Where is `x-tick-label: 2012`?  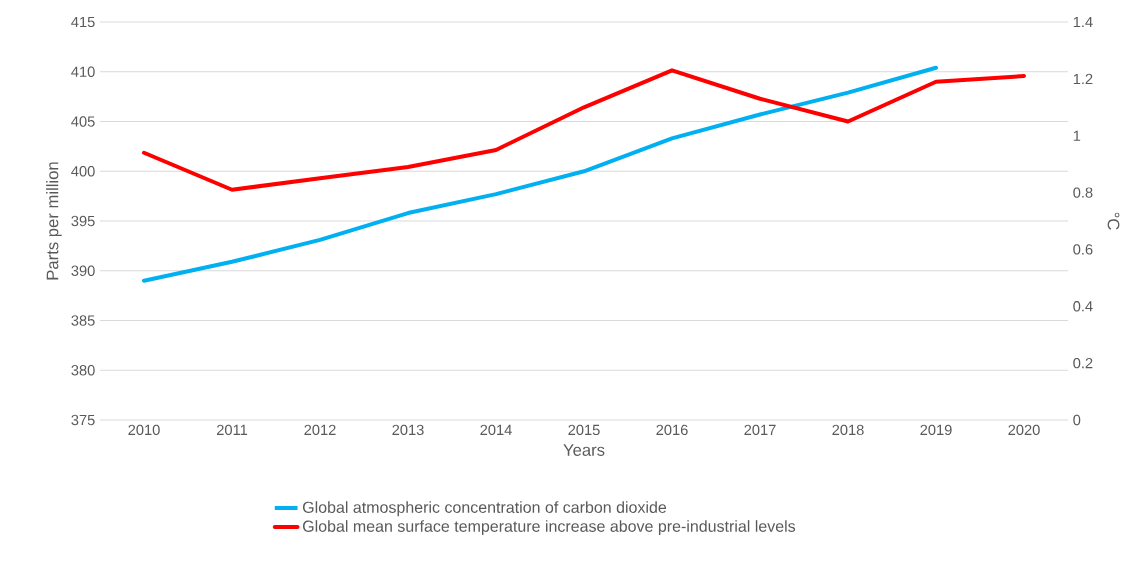
x-tick-label: 2012 is located at coordinates (320, 430).